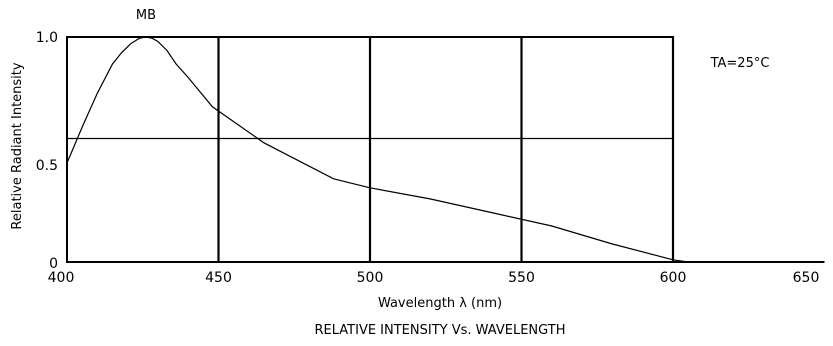 The height and width of the screenshot is (346, 833). Describe the element at coordinates (434, 278) in the screenshot. I see `x-tick-labels: 400 450 500 550 600 650` at that location.